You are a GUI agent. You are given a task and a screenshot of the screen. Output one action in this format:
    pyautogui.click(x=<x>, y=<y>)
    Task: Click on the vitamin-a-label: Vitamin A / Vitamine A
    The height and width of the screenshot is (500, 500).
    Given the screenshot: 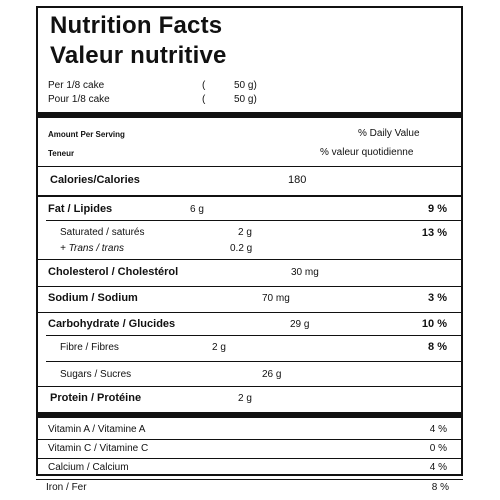 What is the action you would take?
    pyautogui.click(x=97, y=429)
    